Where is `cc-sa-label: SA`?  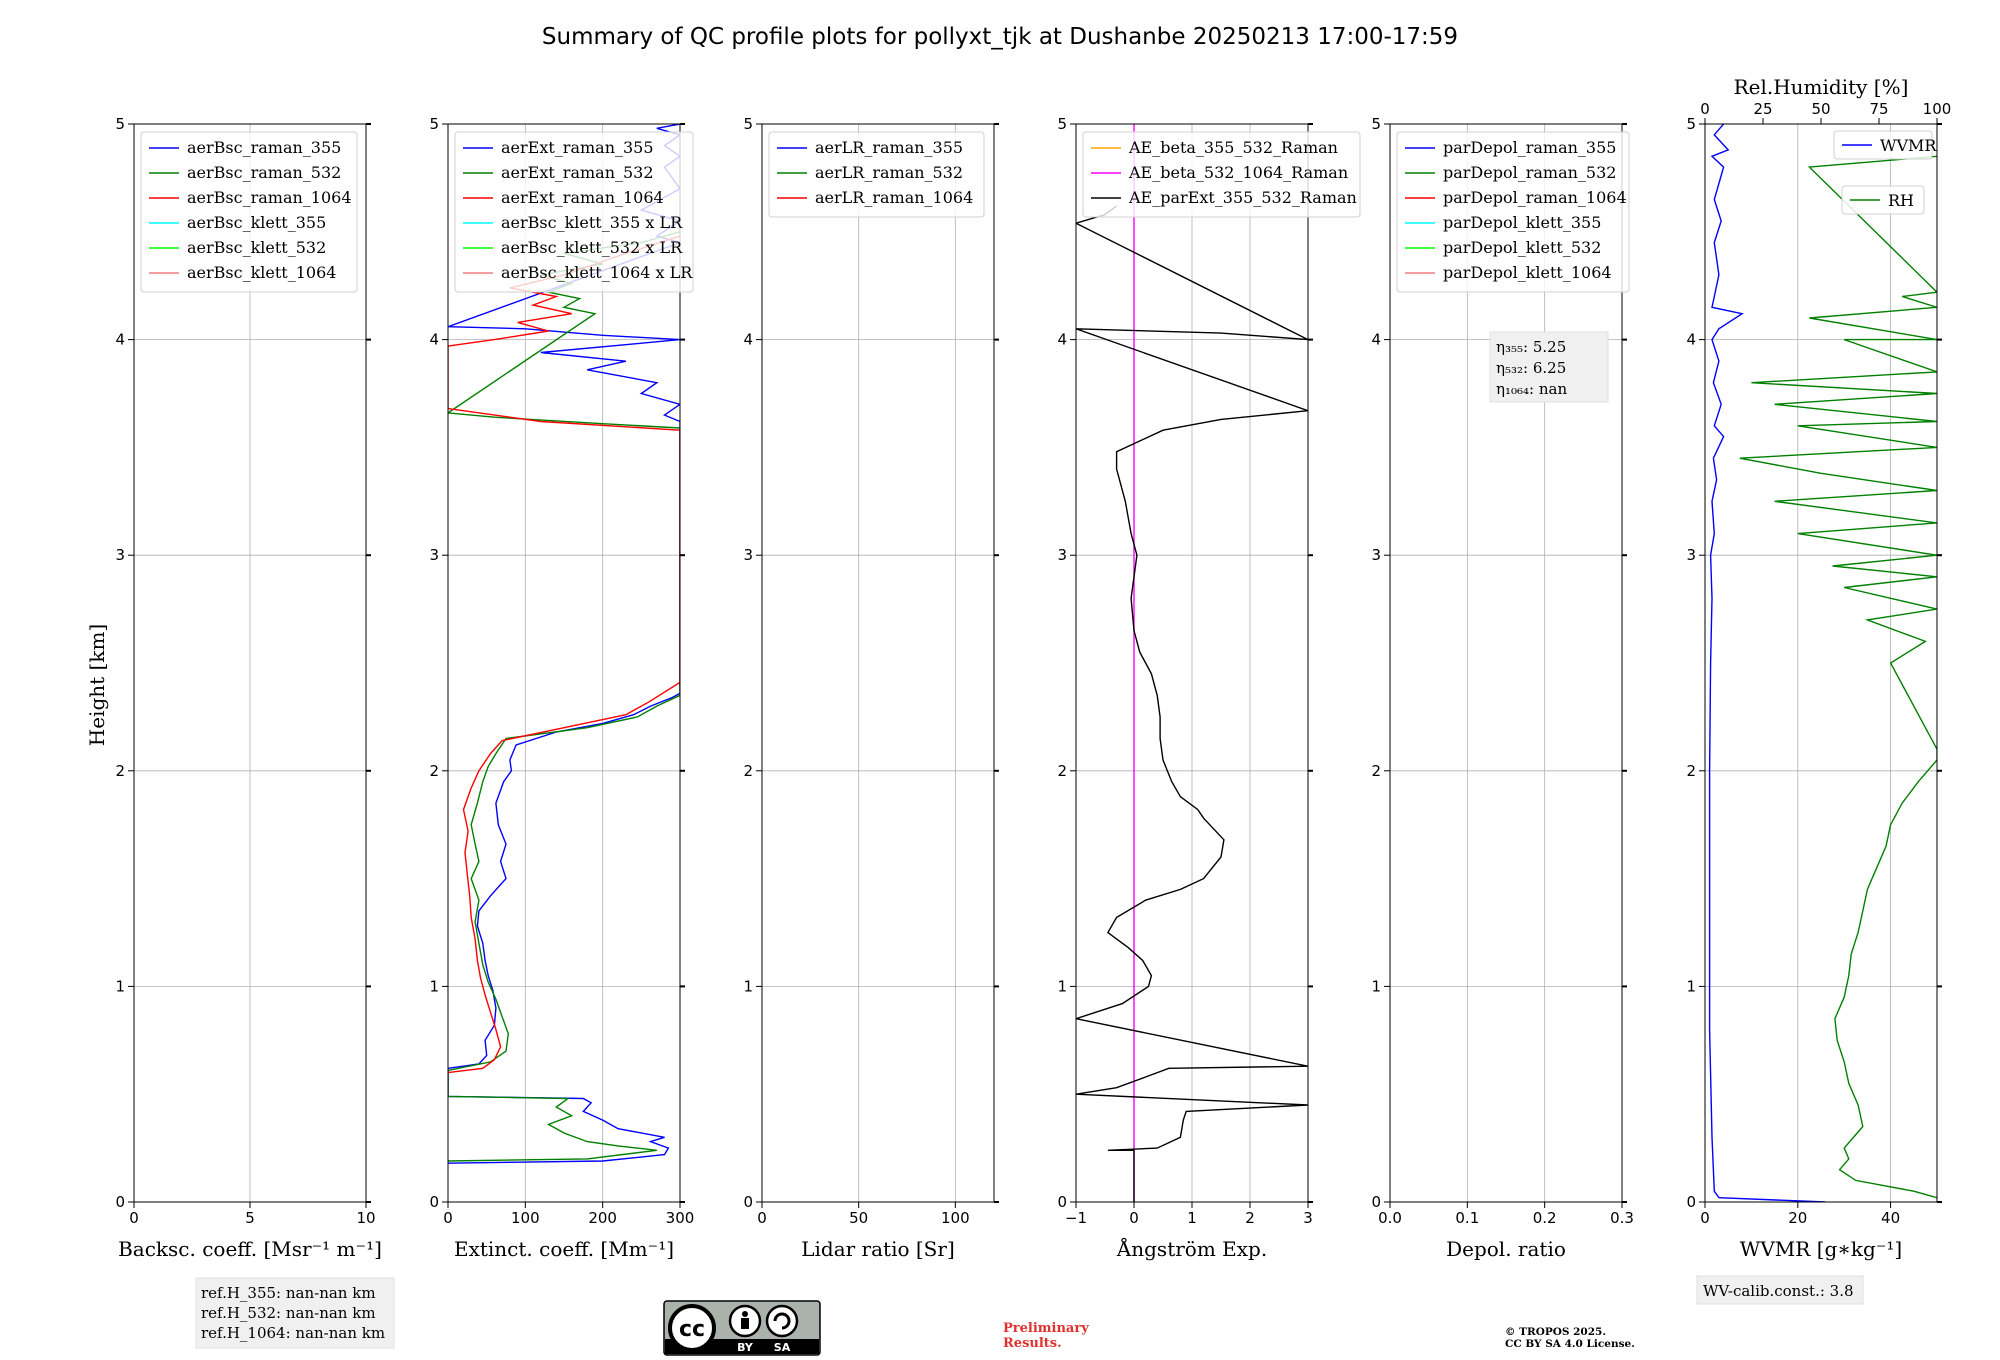
cc-sa-label: SA is located at coordinates (782, 1347).